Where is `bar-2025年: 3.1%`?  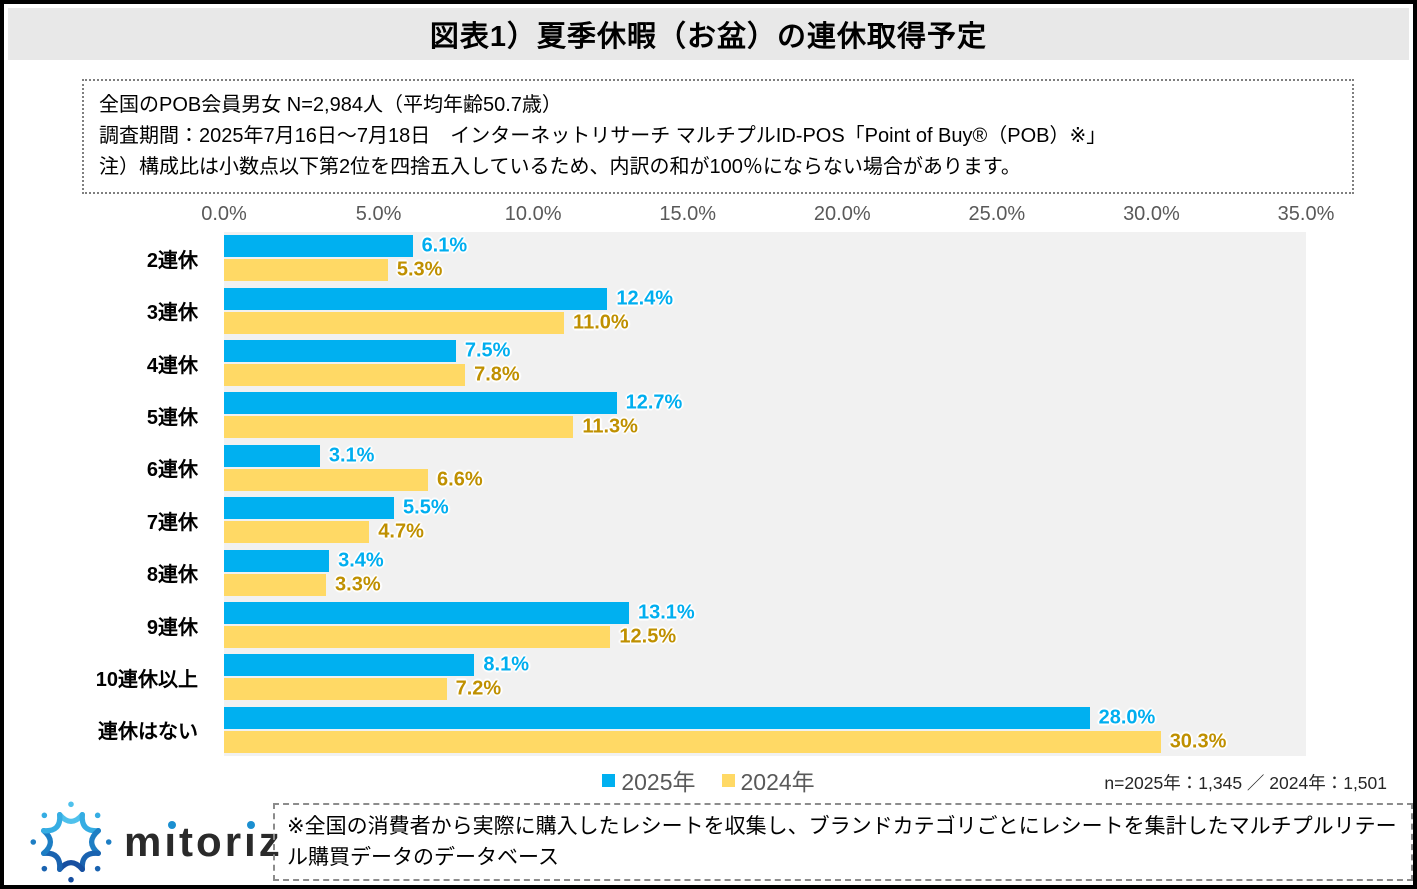 bar-2025年: 3.1% is located at coordinates (299, 455).